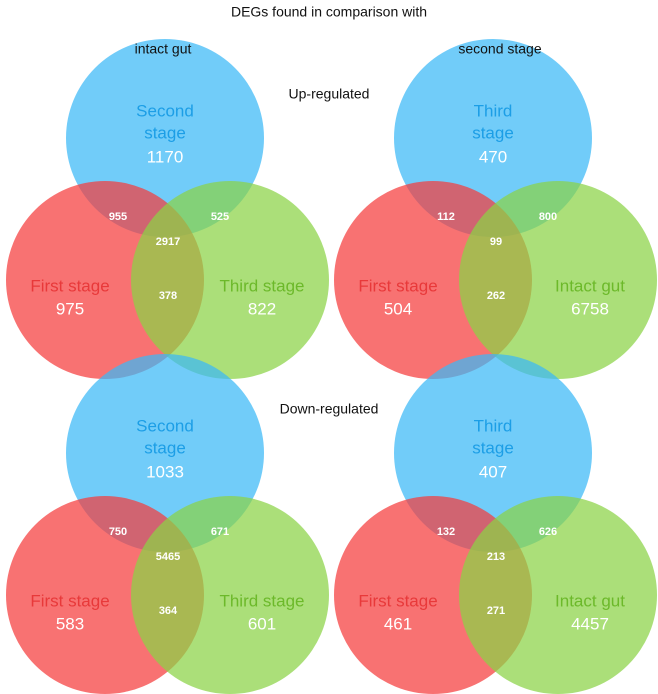  I want to click on set-count: 583, so click(70, 623).